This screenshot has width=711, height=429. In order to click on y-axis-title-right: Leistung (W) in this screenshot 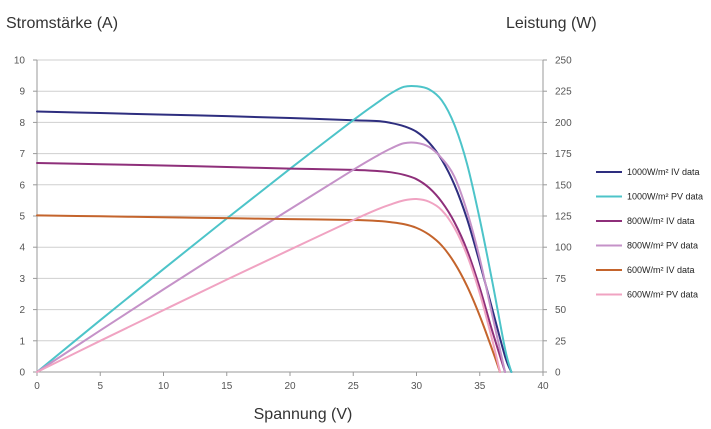, I will do `click(551, 23)`.